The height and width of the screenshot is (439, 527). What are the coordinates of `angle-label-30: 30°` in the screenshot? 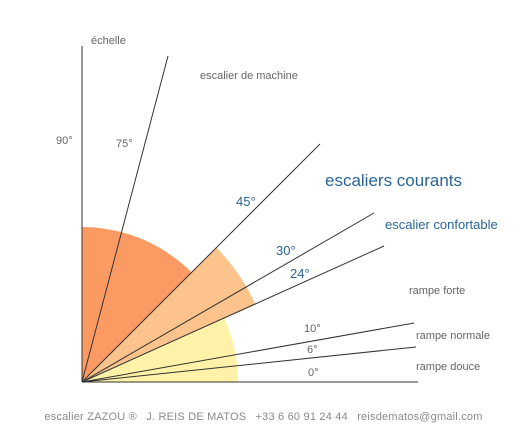 It's located at (286, 250).